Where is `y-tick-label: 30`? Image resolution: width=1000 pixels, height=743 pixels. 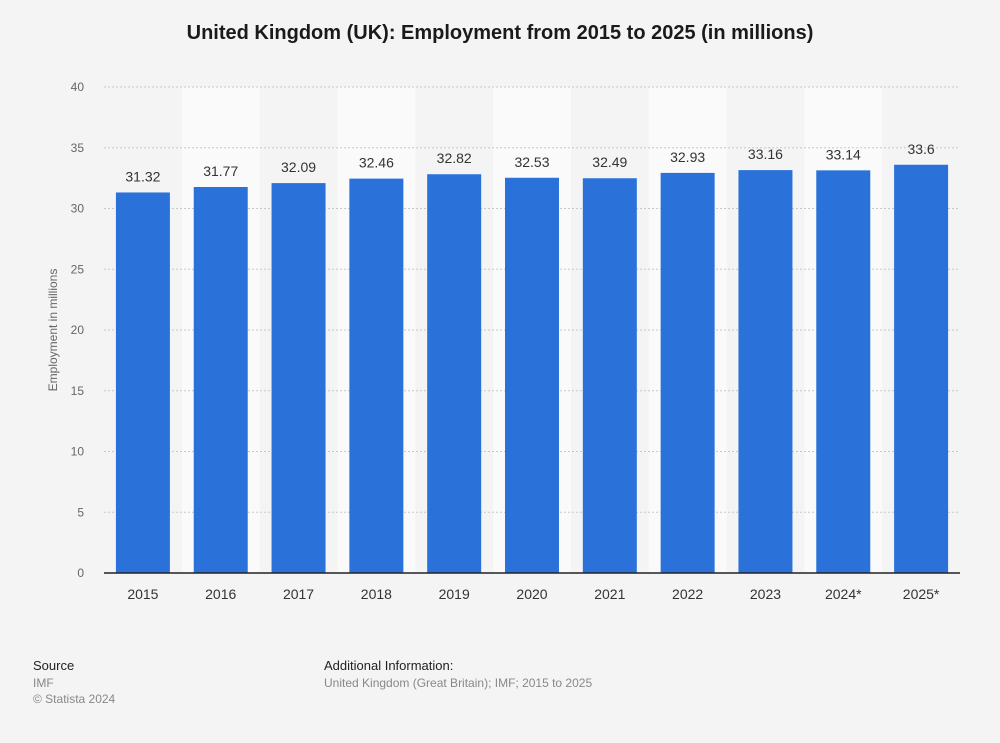 y-tick-label: 30 is located at coordinates (78, 209).